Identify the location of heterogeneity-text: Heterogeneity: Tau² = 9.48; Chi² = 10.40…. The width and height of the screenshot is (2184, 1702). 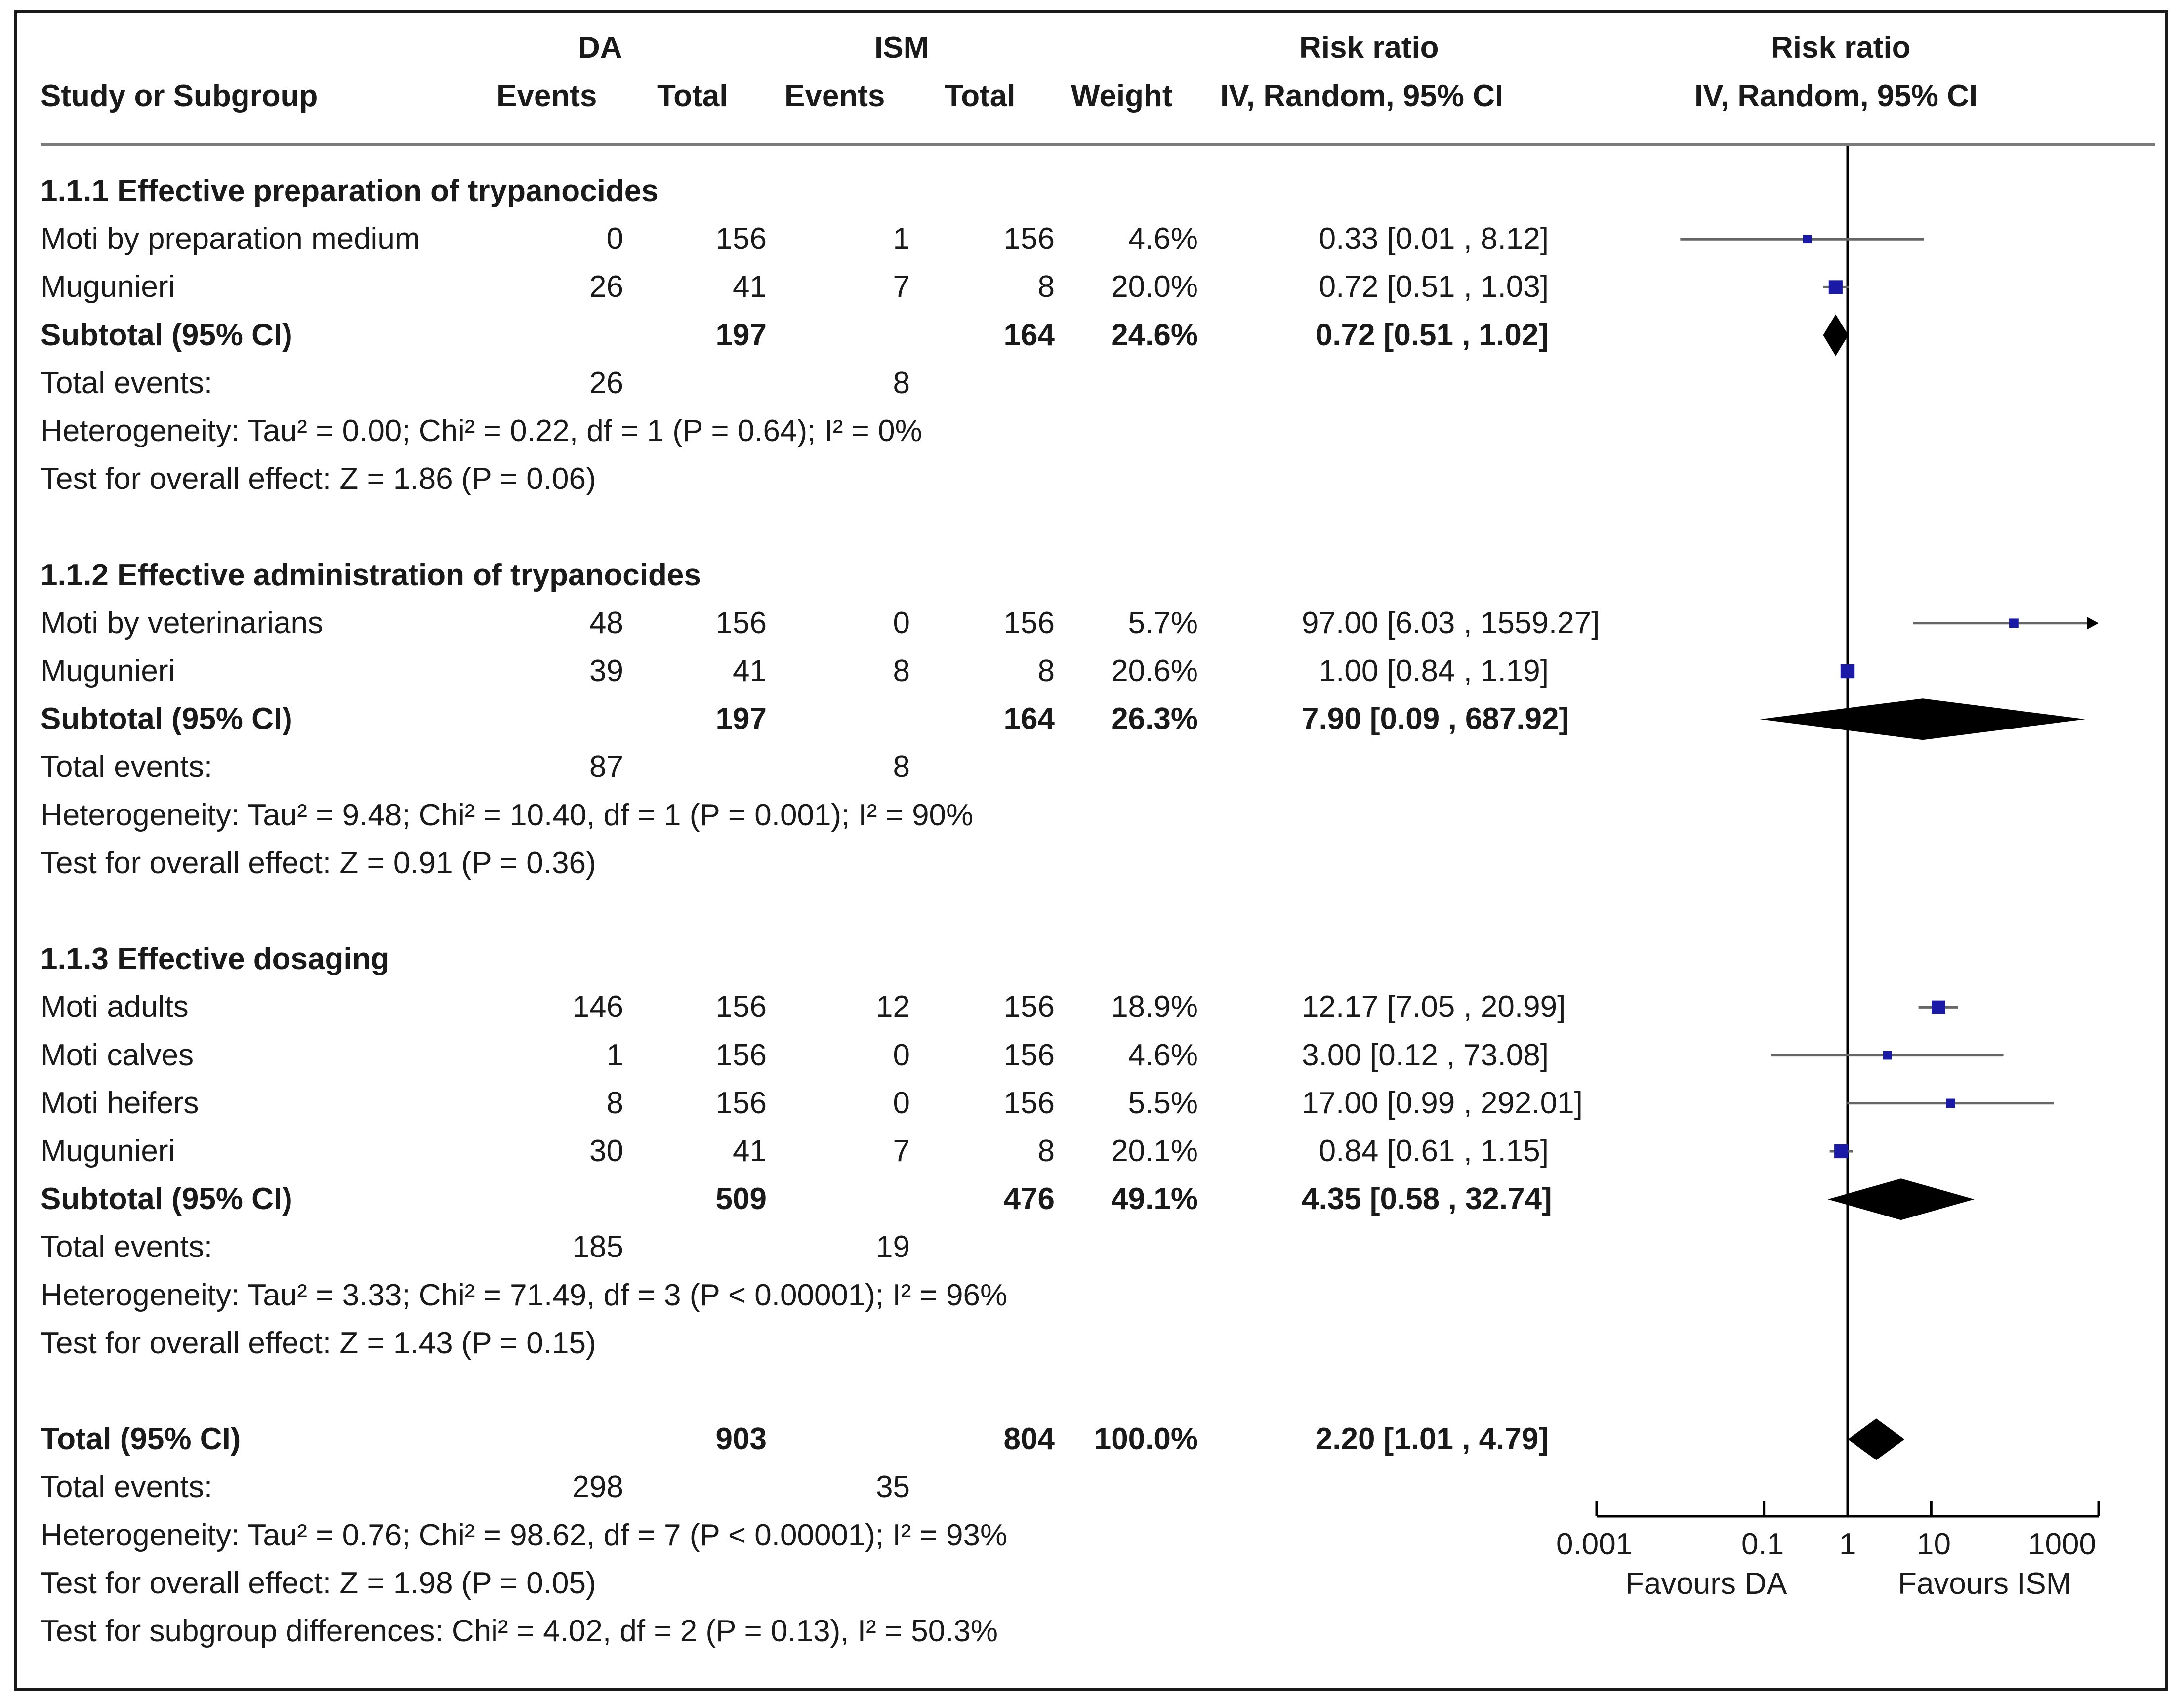
(507, 815).